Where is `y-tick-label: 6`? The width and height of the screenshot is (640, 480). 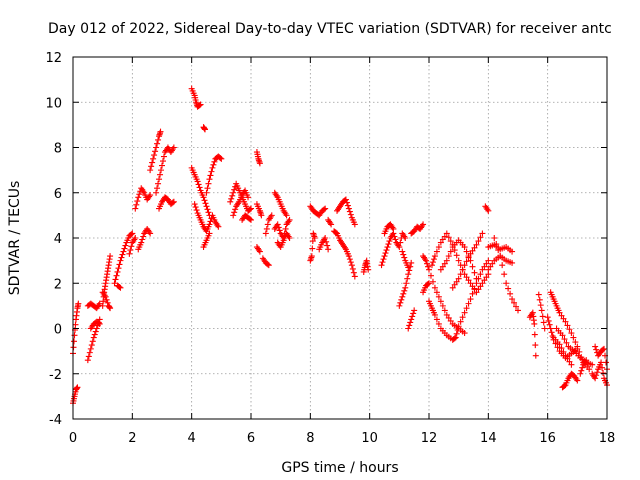
y-tick-label: 6 is located at coordinates (58, 194).